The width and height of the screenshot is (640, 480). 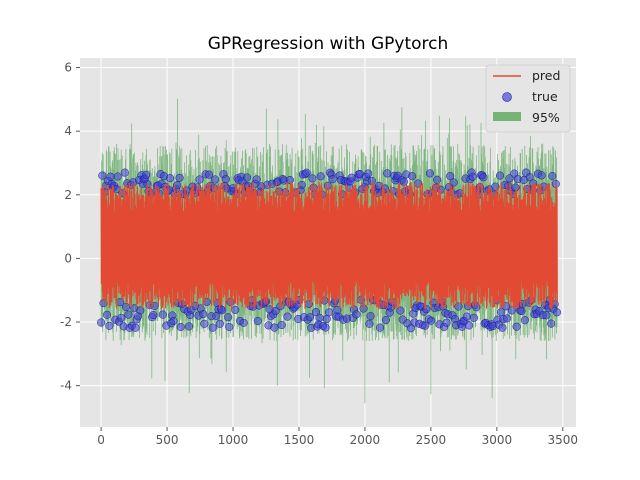 What do you see at coordinates (299, 440) in the screenshot?
I see `x-tick-label: 1500` at bounding box center [299, 440].